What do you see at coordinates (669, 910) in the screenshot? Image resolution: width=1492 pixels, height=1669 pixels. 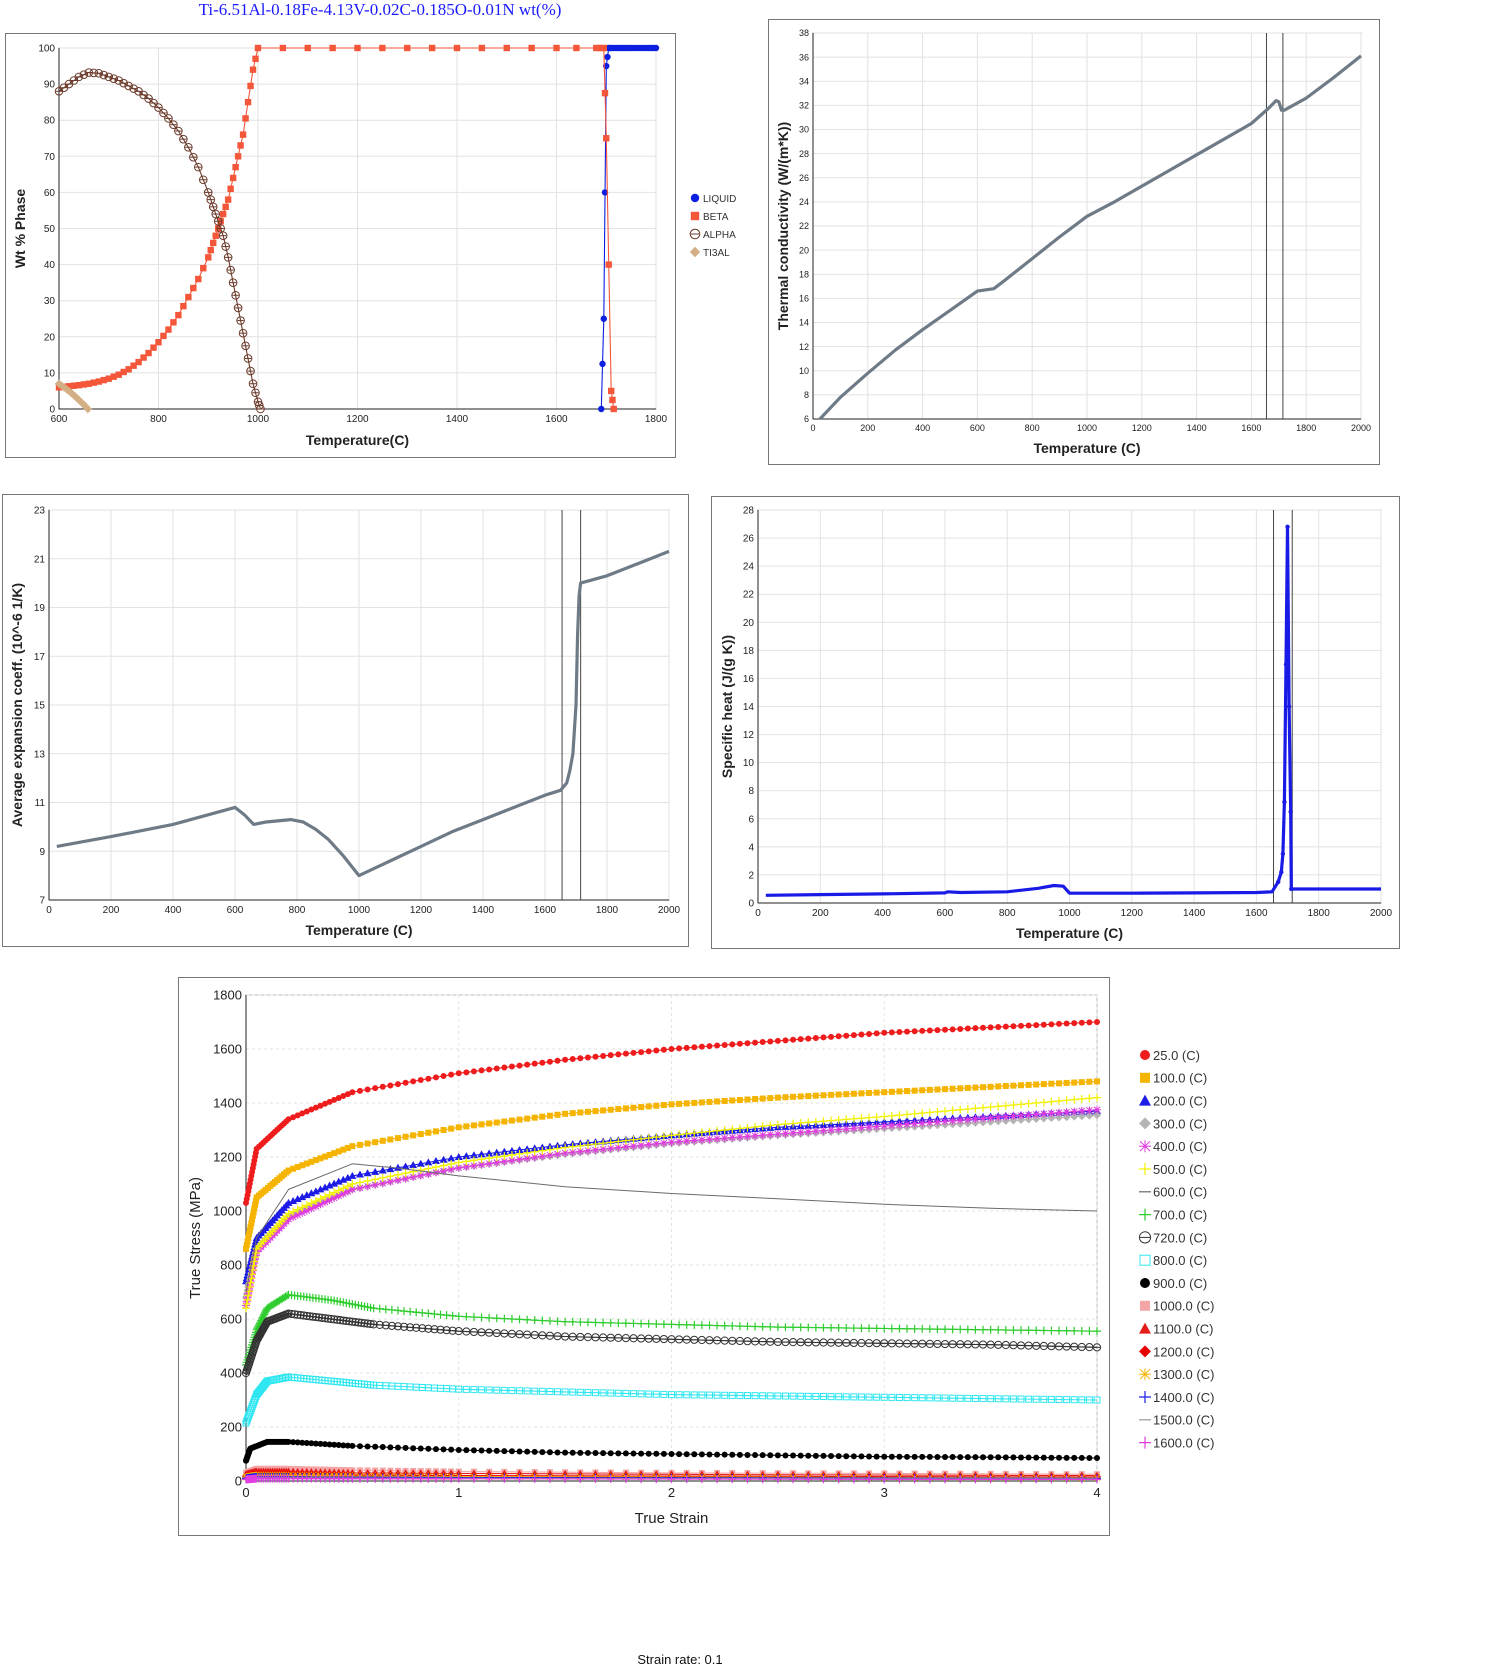 I see `expansion-xtick-label: 2000` at bounding box center [669, 910].